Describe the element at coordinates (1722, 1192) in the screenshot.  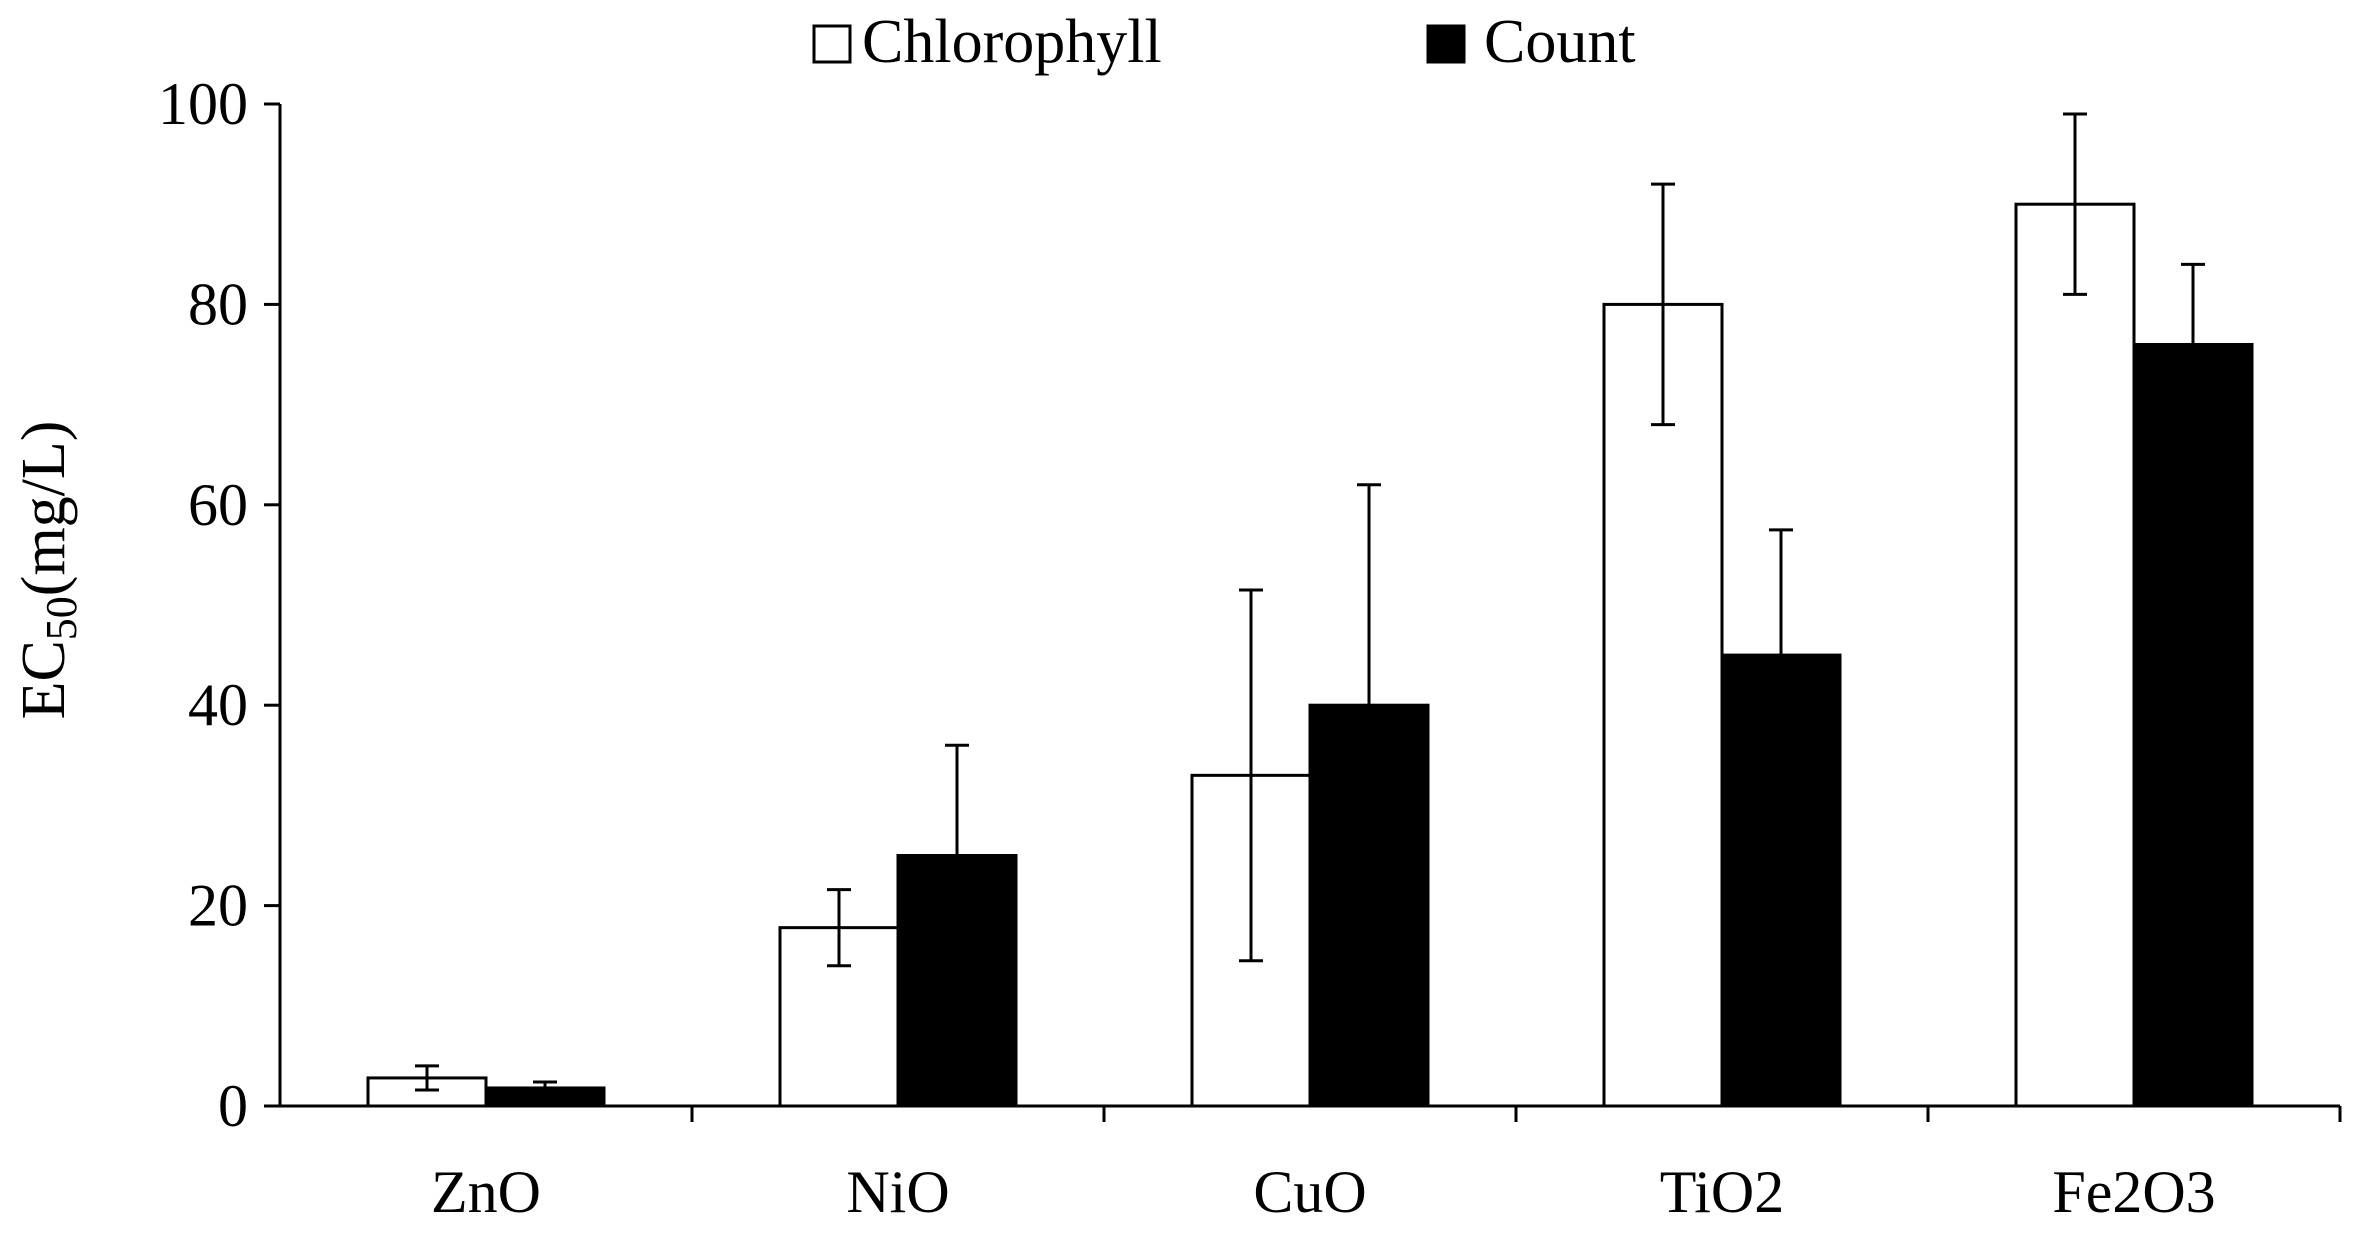
I see `x-tick-label-tio2: TiO2` at that location.